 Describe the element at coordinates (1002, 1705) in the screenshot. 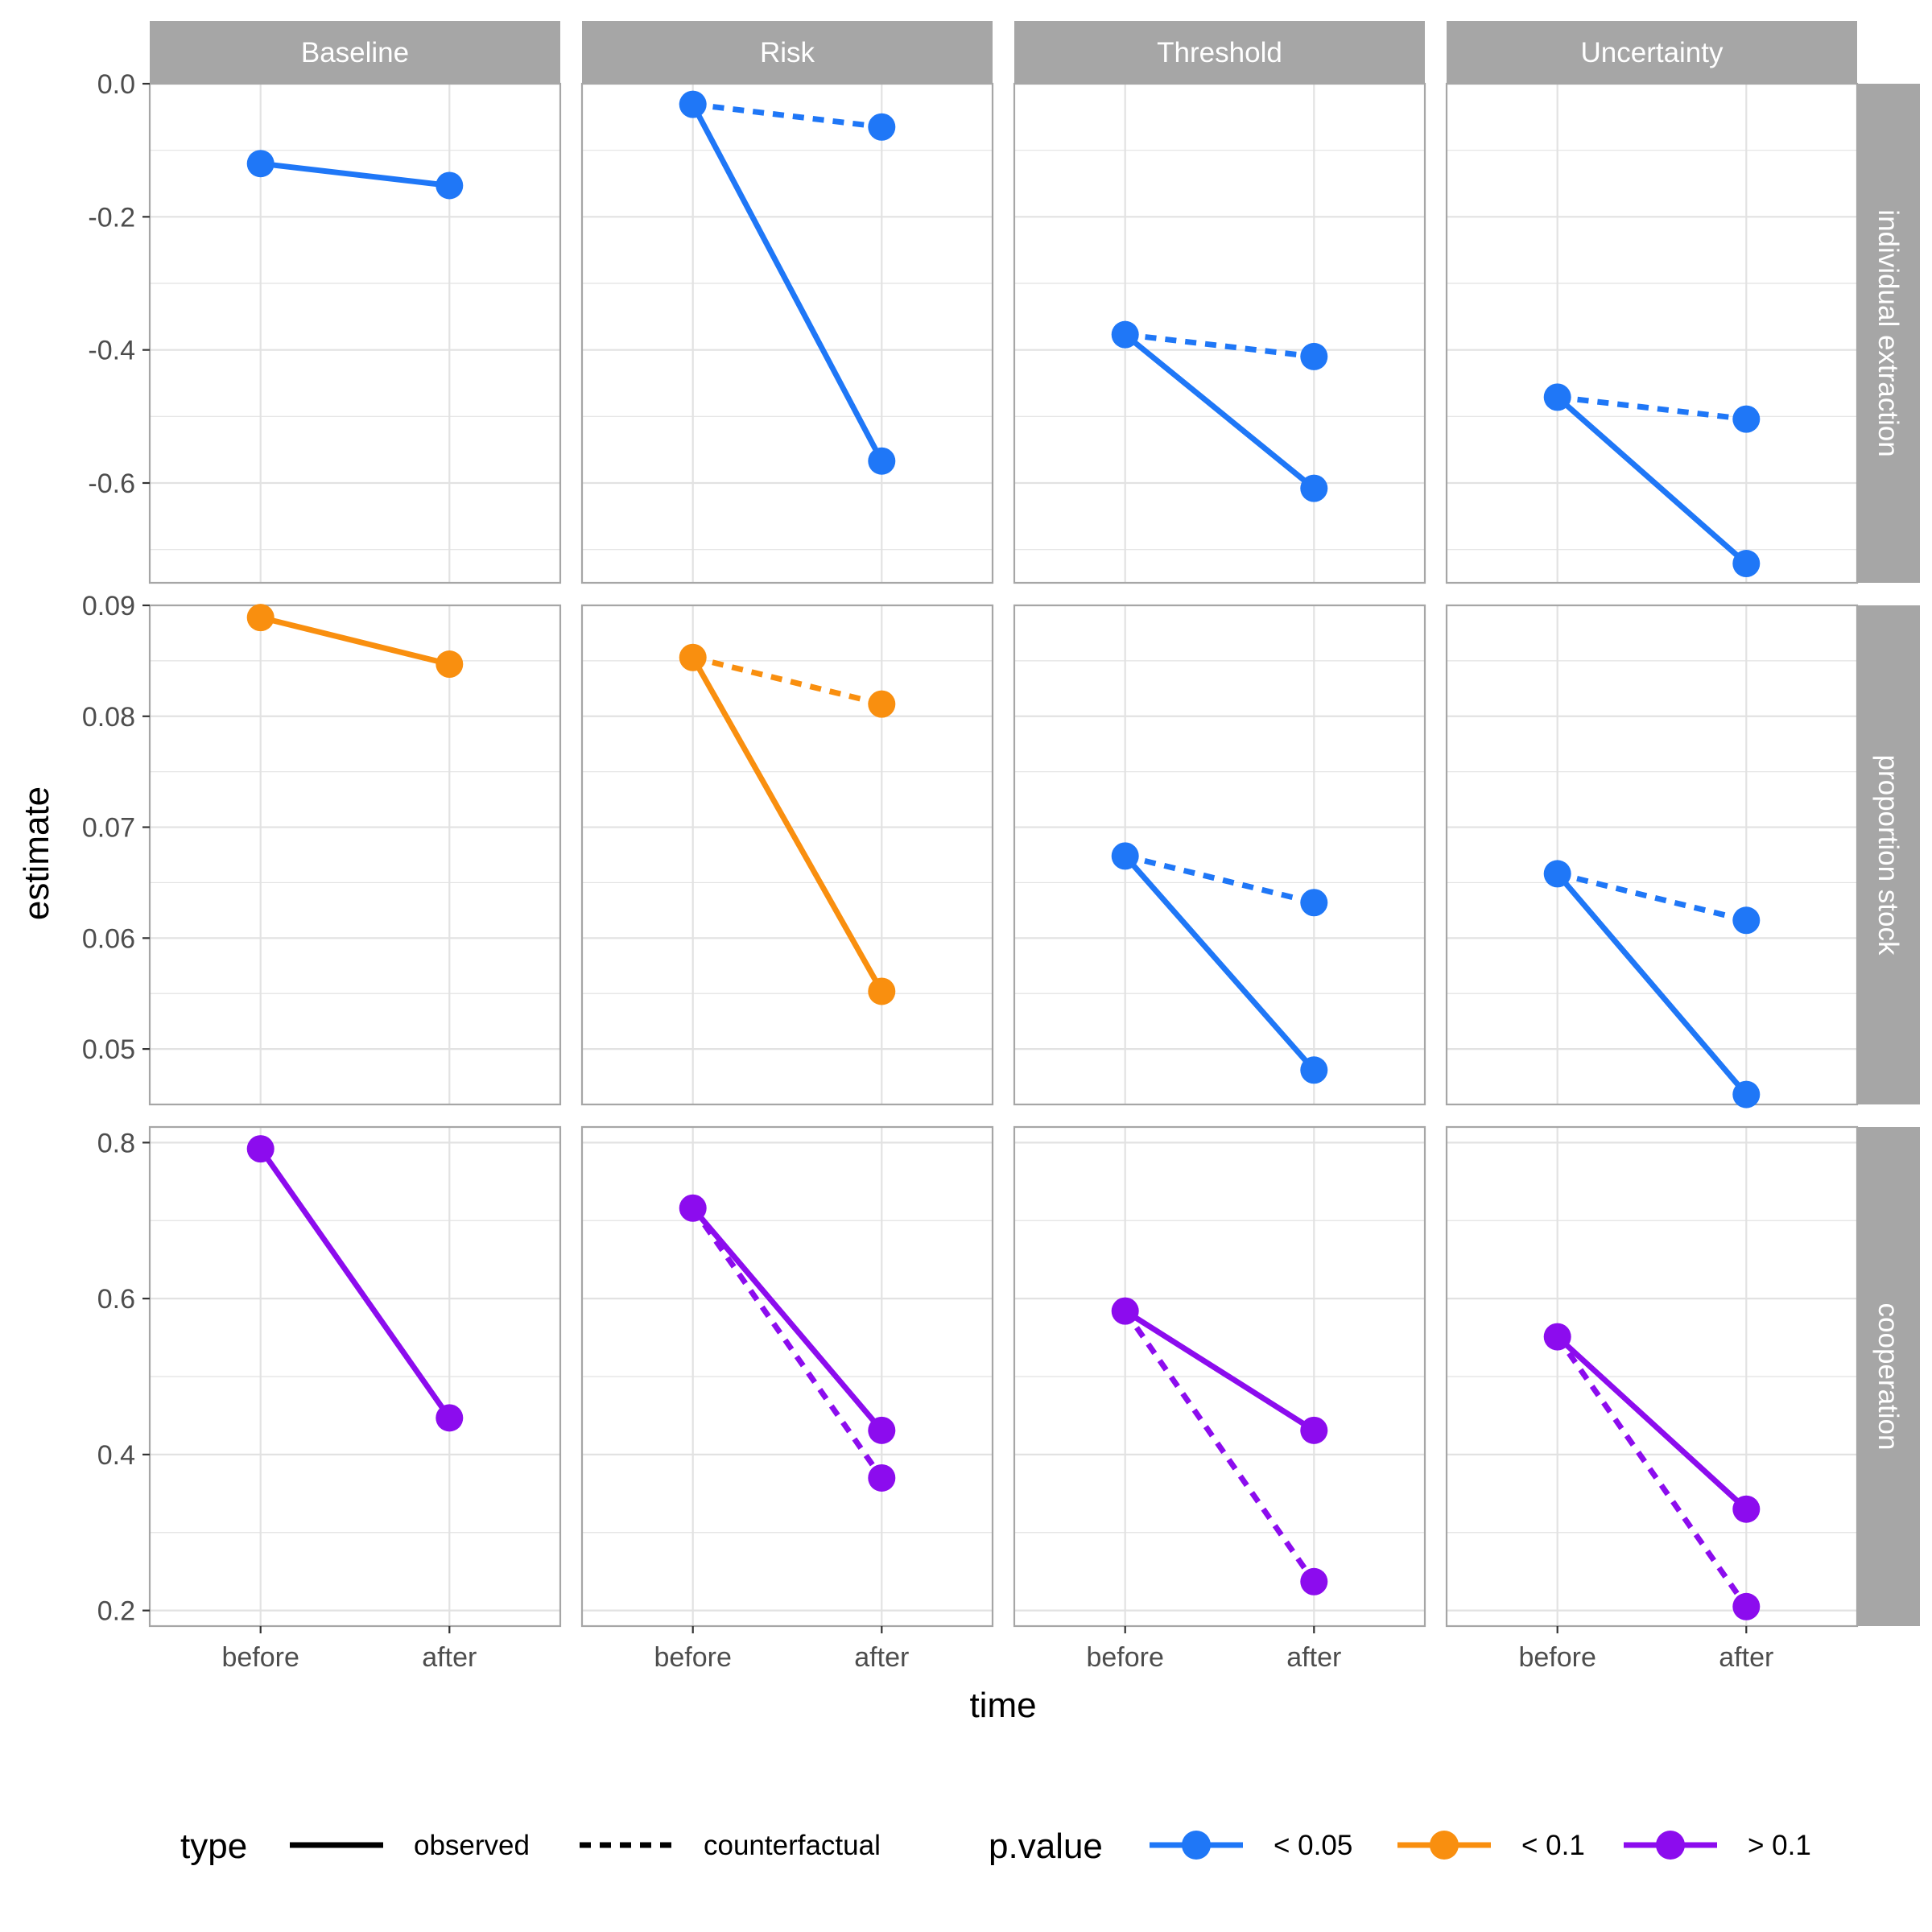

I see `x-axis-title: time` at that location.